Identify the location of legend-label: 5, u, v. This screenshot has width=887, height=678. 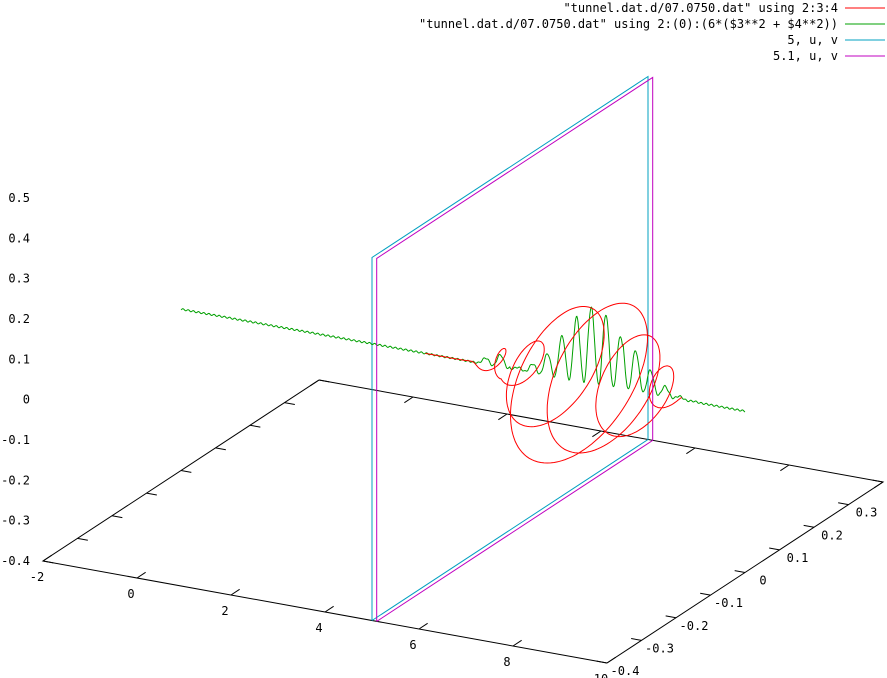
(812, 40).